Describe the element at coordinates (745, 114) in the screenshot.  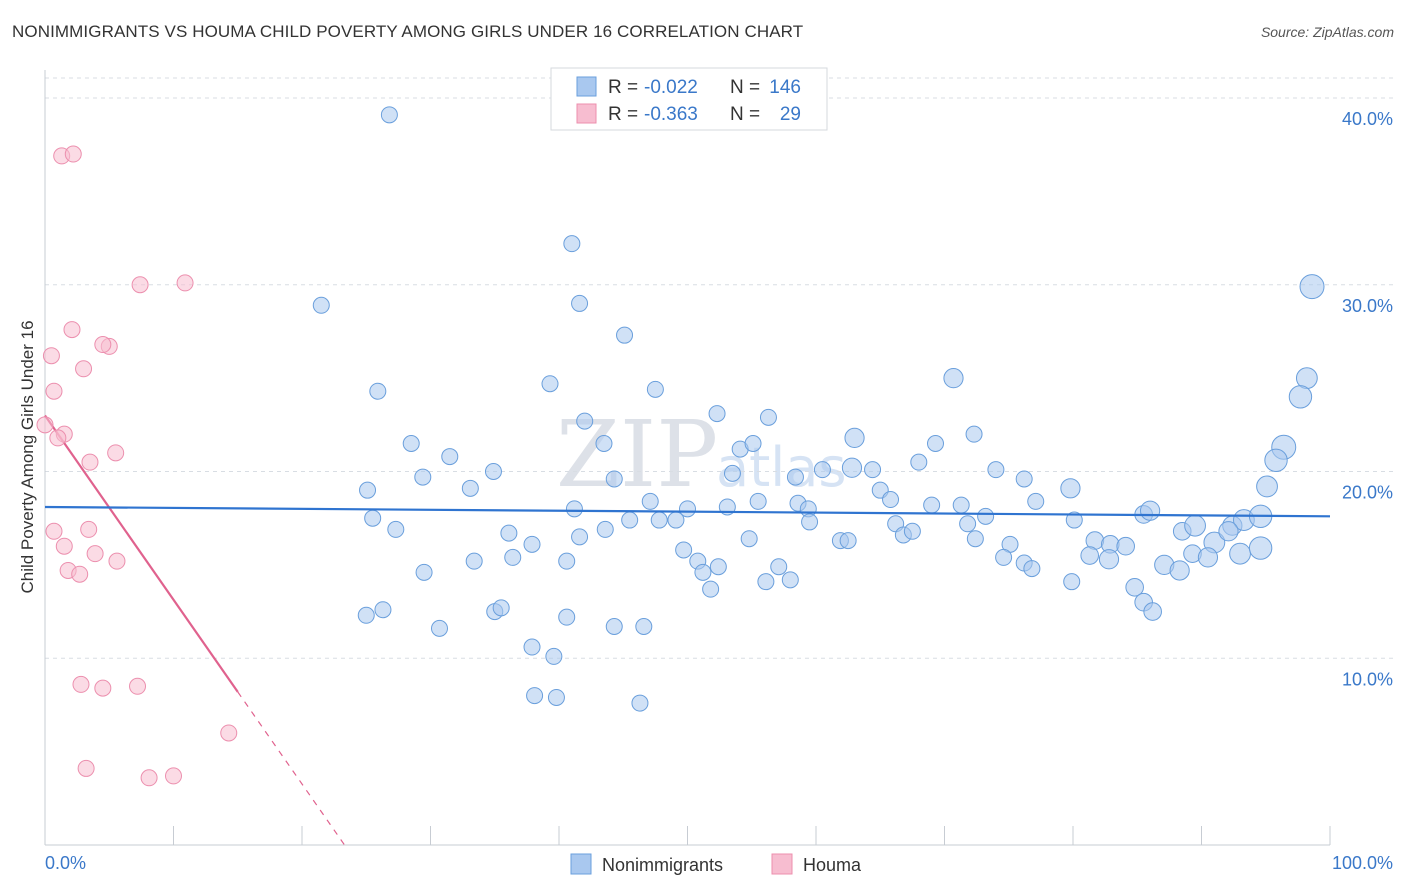
I see `legend-n-label-houma: N =` at that location.